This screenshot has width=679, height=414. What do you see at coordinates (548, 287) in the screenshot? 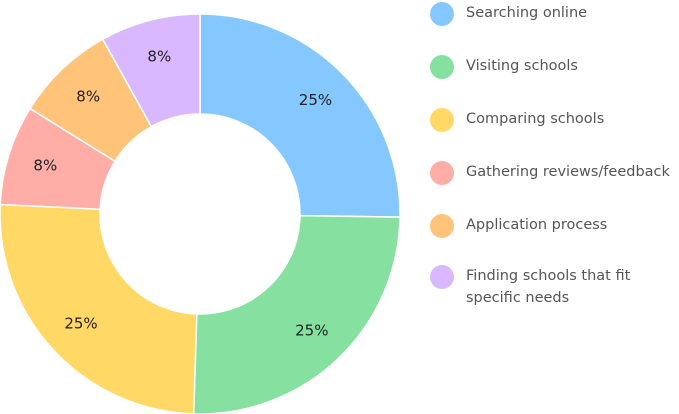
I see `legend-label: Finding schools that fit specific needs` at bounding box center [548, 287].